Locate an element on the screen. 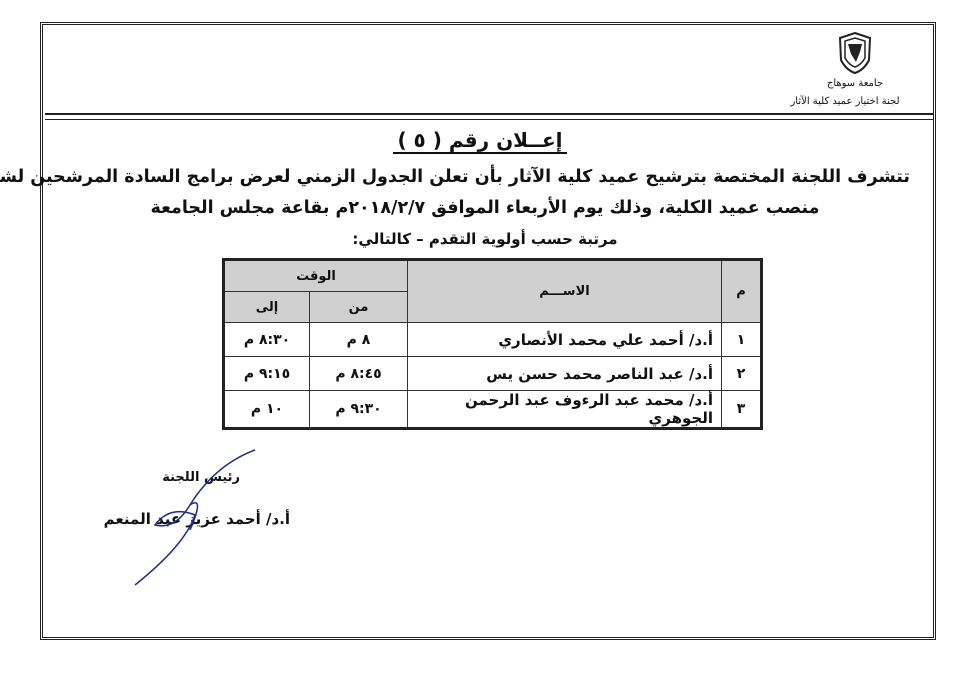  header-time: الوقت is located at coordinates (315, 275).